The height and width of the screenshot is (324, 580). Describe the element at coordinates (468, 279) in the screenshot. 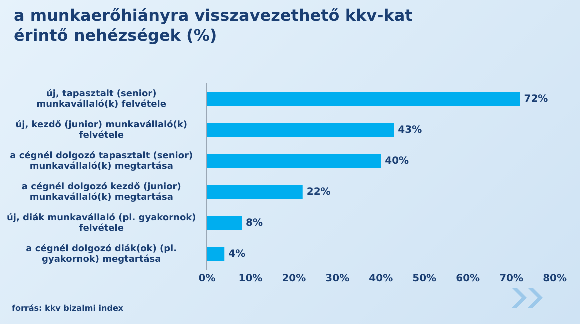

I see `x-tick-label: 60%` at that location.